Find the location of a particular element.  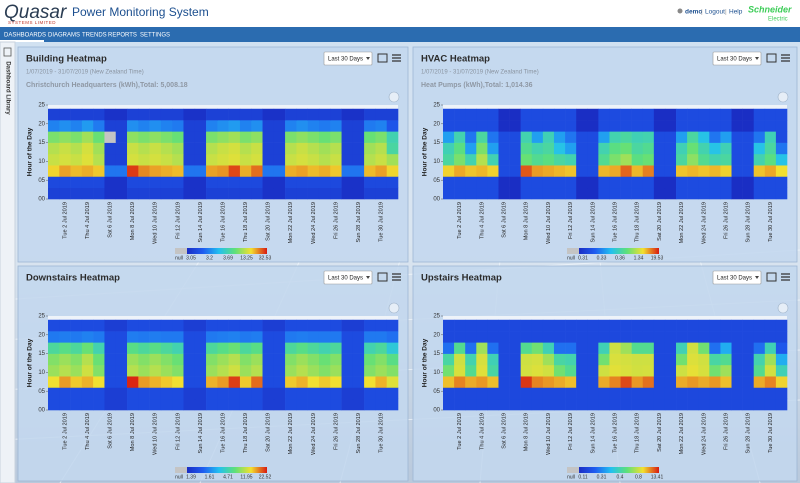

sidebar-toggle is located at coordinates (7, 52).